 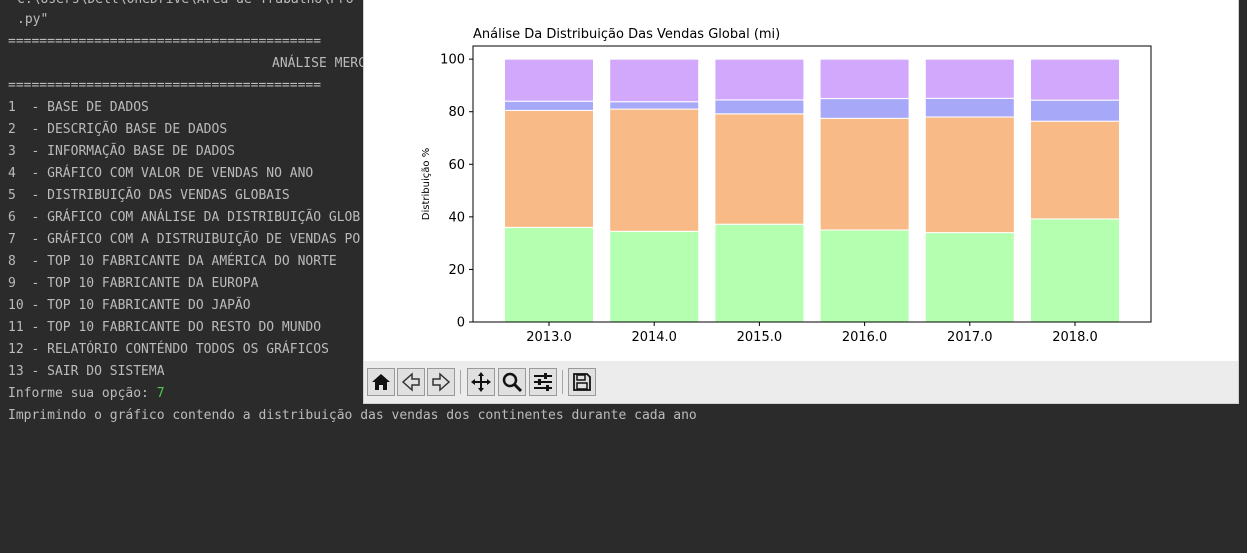 I want to click on forward-arrow-icon, so click(x=441, y=382).